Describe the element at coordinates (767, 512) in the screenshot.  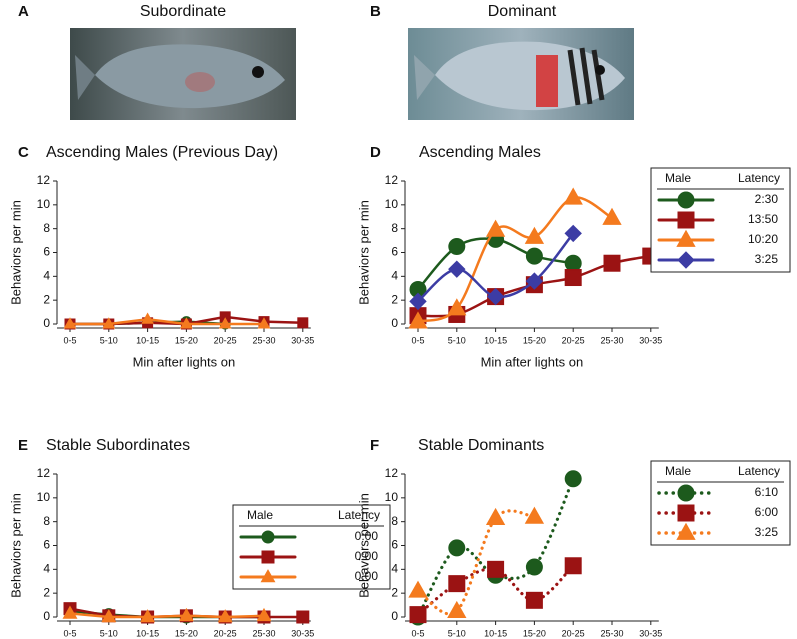
I see `legend-label: 6:00` at that location.